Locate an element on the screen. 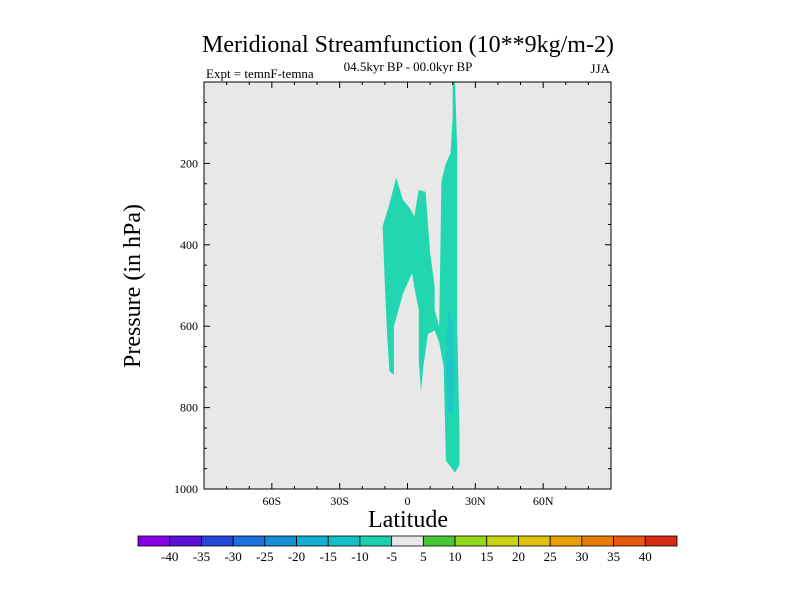  colorbar-label: -15 is located at coordinates (328, 556).